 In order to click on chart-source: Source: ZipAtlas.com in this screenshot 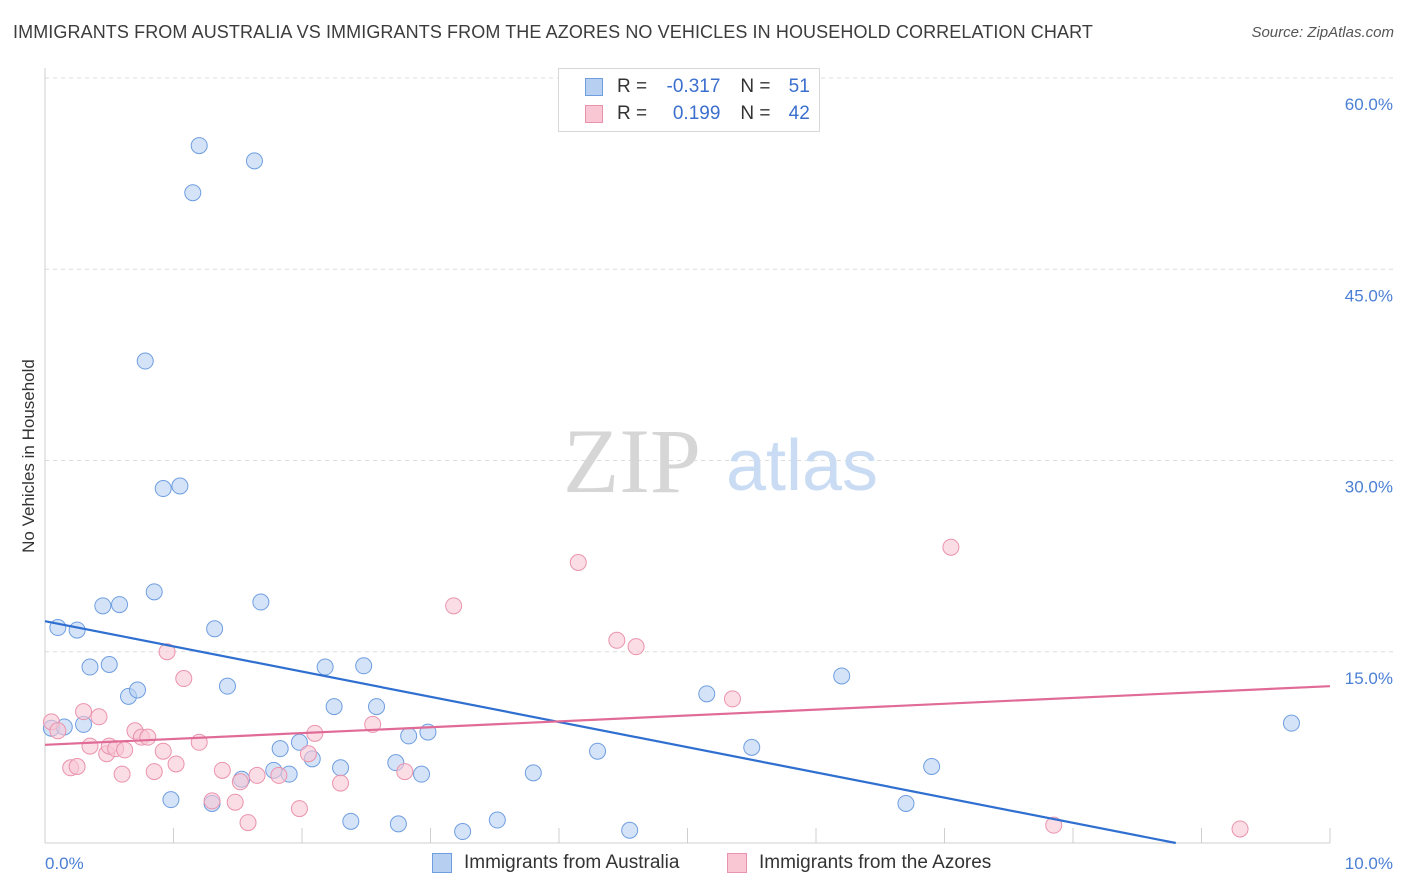, I will do `click(1322, 32)`.